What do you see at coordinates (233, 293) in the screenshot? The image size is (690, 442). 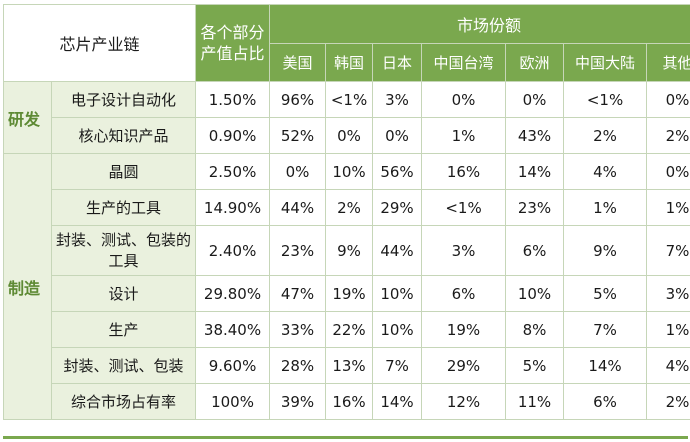 I see `share-cell: 29.80%` at bounding box center [233, 293].